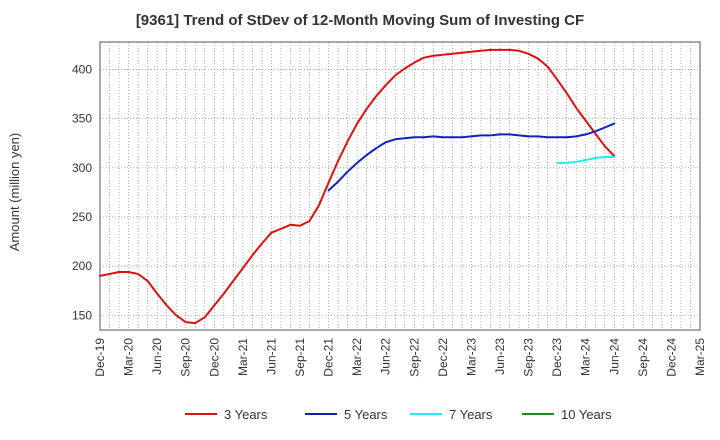  Describe the element at coordinates (329, 357) in the screenshot. I see `x-tick-label: Dec-21` at that location.